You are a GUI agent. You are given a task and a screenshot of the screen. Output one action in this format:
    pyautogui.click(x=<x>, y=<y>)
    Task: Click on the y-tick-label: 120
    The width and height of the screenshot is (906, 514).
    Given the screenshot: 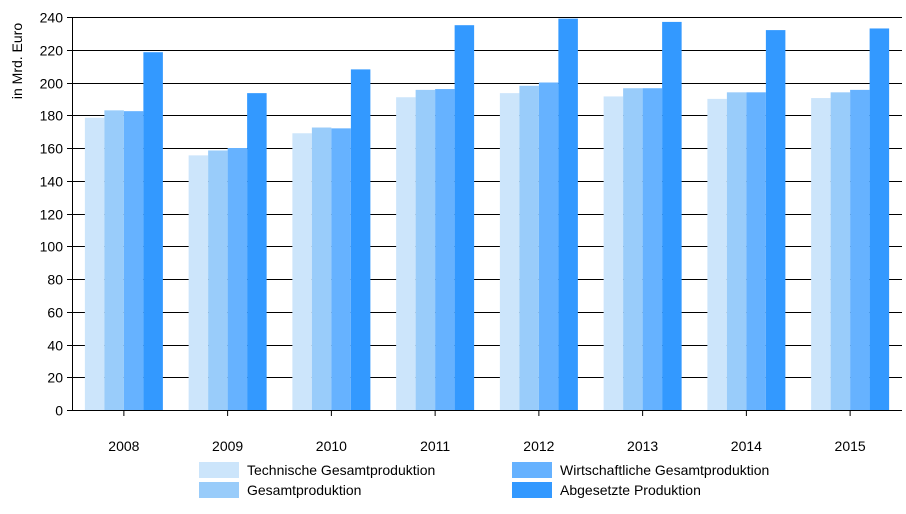 What is the action you would take?
    pyautogui.click(x=52, y=215)
    